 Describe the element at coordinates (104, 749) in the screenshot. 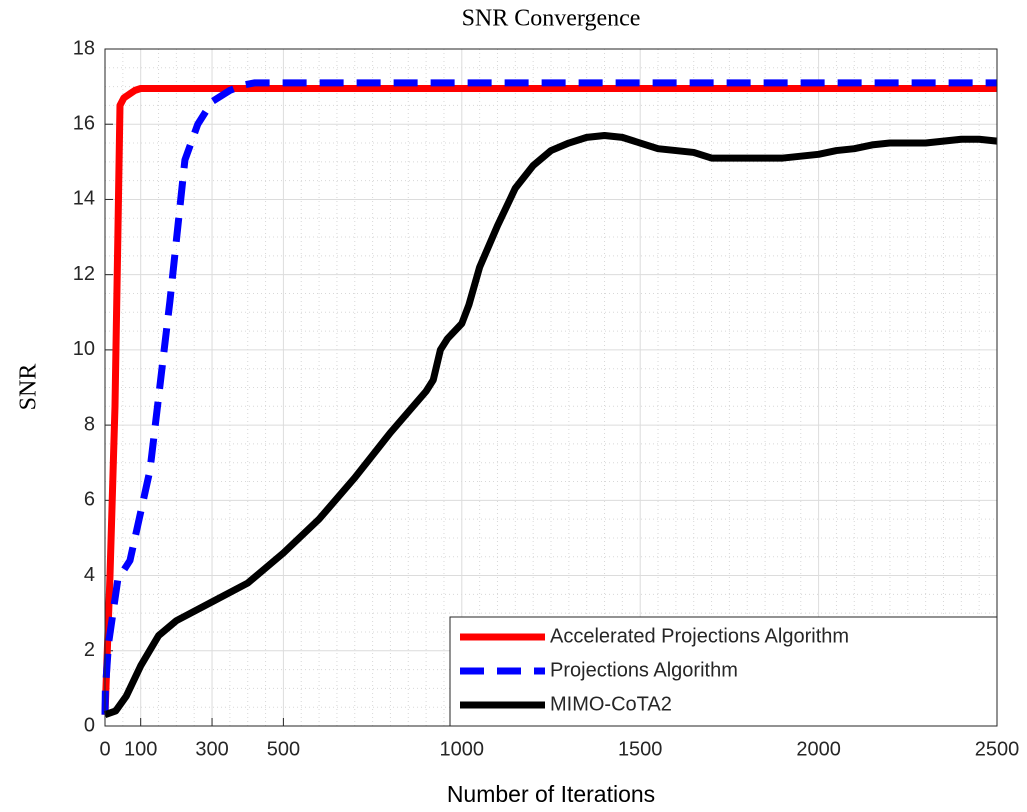

I see `x-tick-label: 0` at that location.